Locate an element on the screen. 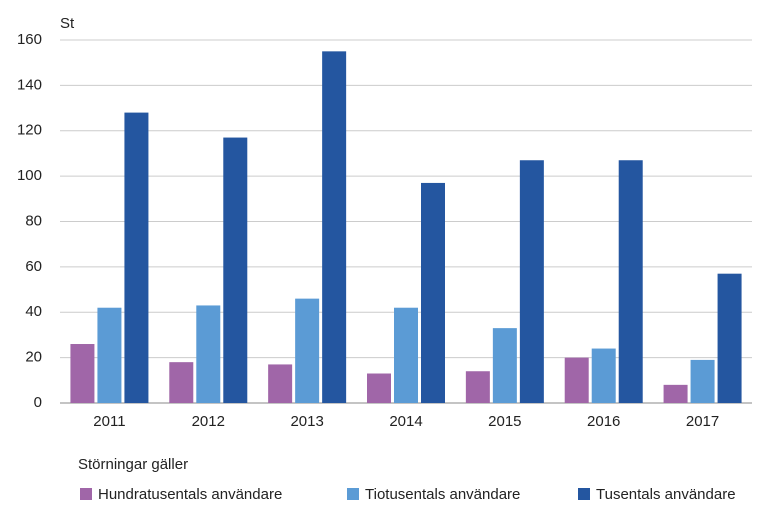  y-tick-label: 80 is located at coordinates (33, 220).